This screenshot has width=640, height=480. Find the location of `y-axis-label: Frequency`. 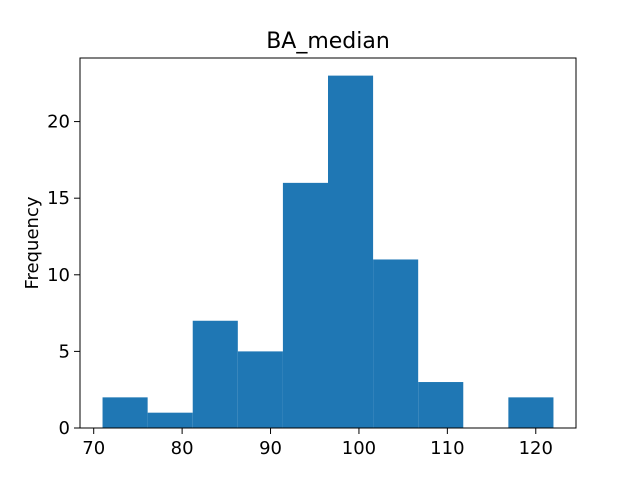

y-axis-label: Frequency is located at coordinates (32, 242).